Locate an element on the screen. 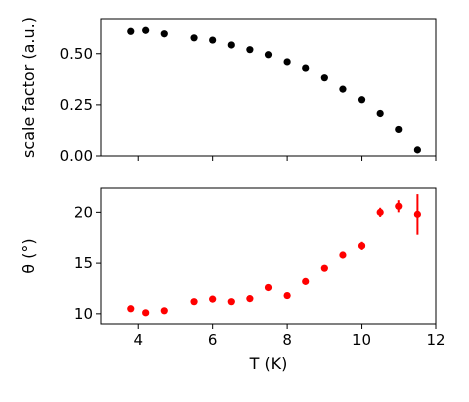 This screenshot has height=402, width=469. theta-xtick-label: 4 is located at coordinates (138, 340).